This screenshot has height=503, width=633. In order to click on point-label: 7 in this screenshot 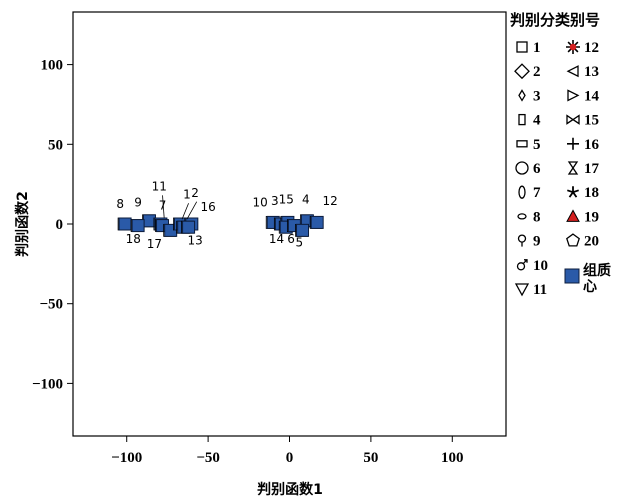, I will do `click(163, 206)`.